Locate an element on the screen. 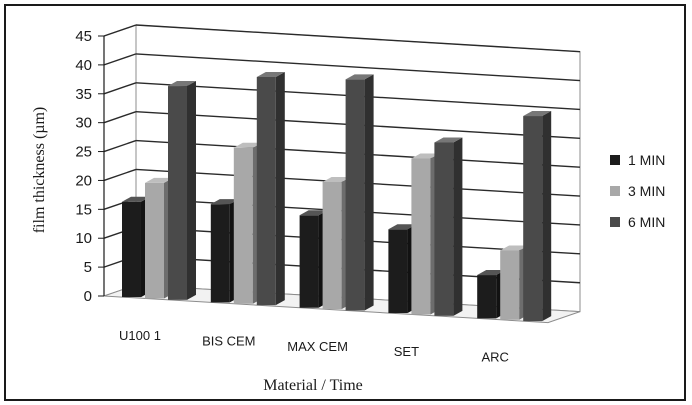 This screenshot has width=692, height=405. y-tick-label: 25 is located at coordinates (83, 152).